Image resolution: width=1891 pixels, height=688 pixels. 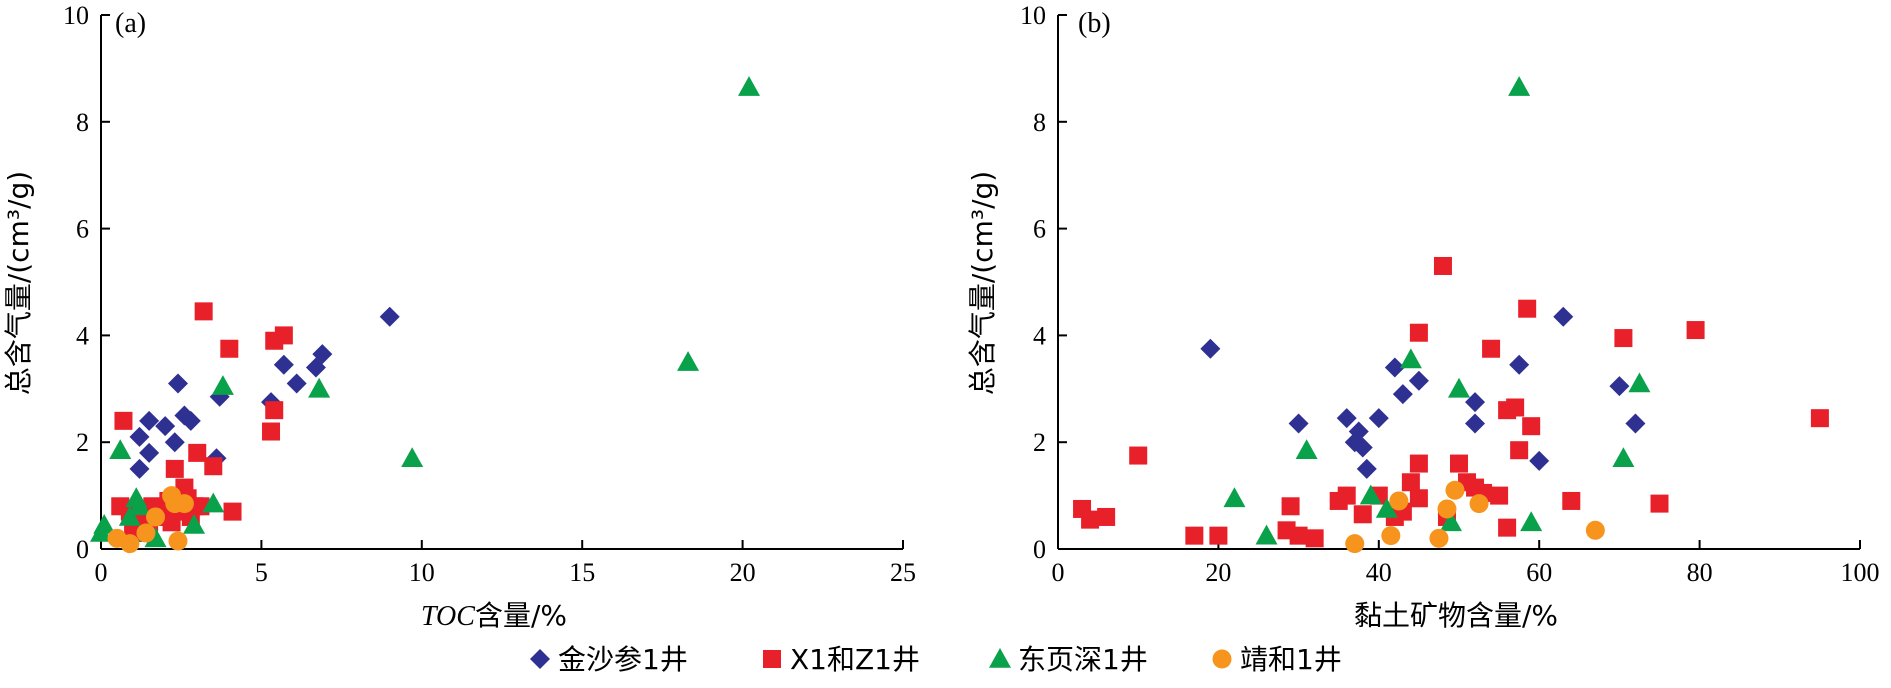 I want to click on x-tick-label: 10, so click(x=422, y=572).